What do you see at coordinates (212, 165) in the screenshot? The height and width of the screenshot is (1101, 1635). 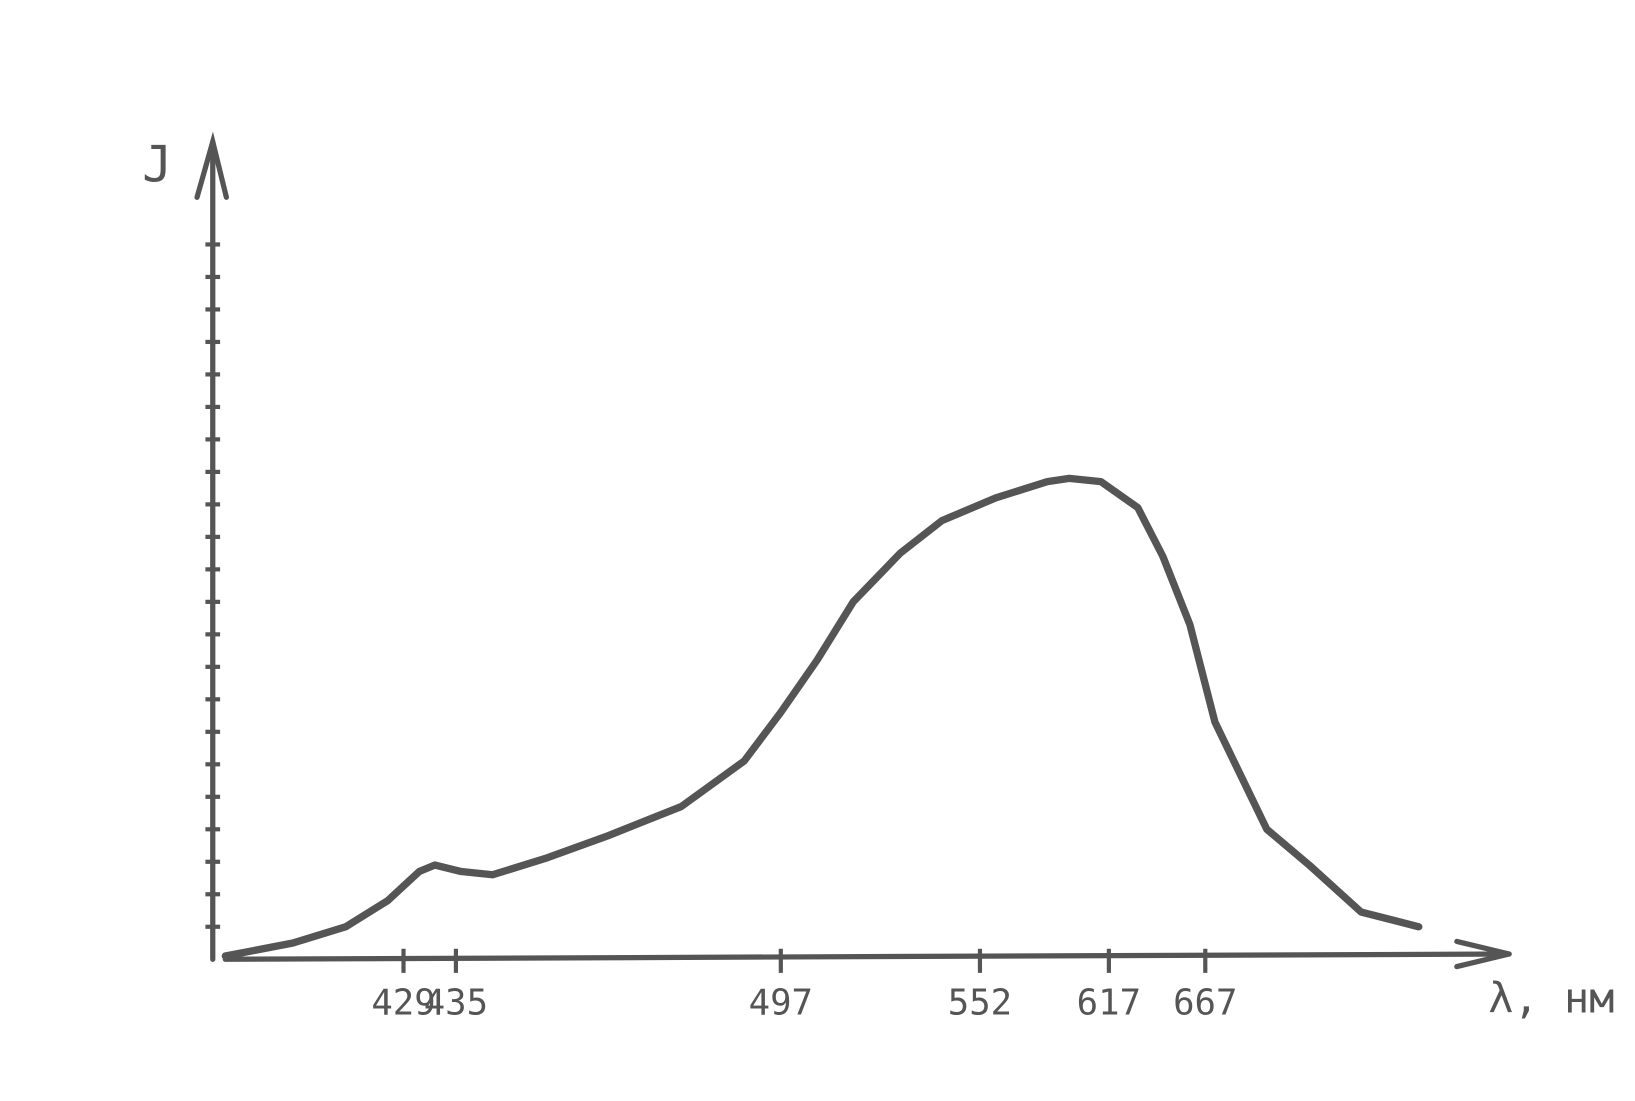 I see `y-arrow` at bounding box center [212, 165].